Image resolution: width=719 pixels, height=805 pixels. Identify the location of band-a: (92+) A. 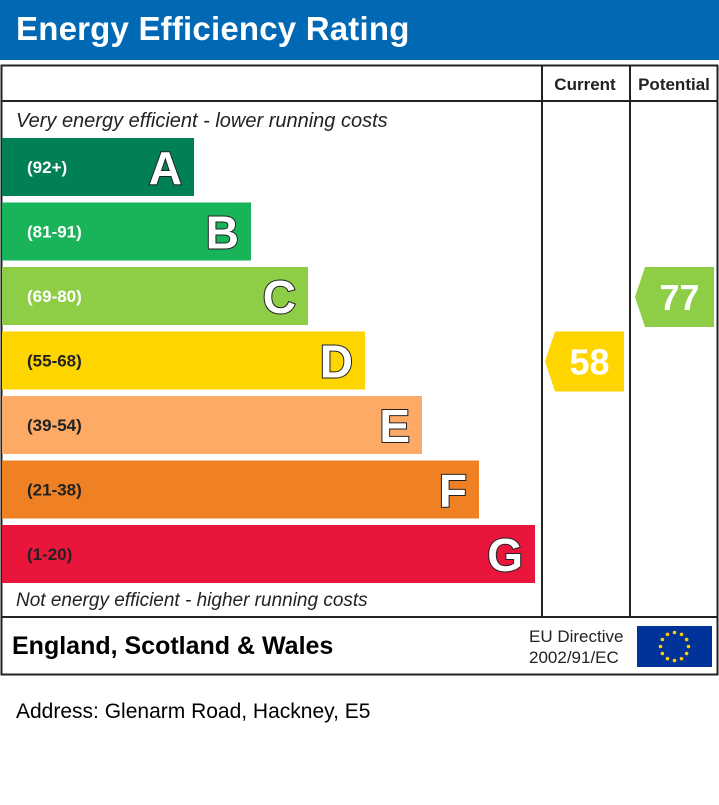
(98, 167).